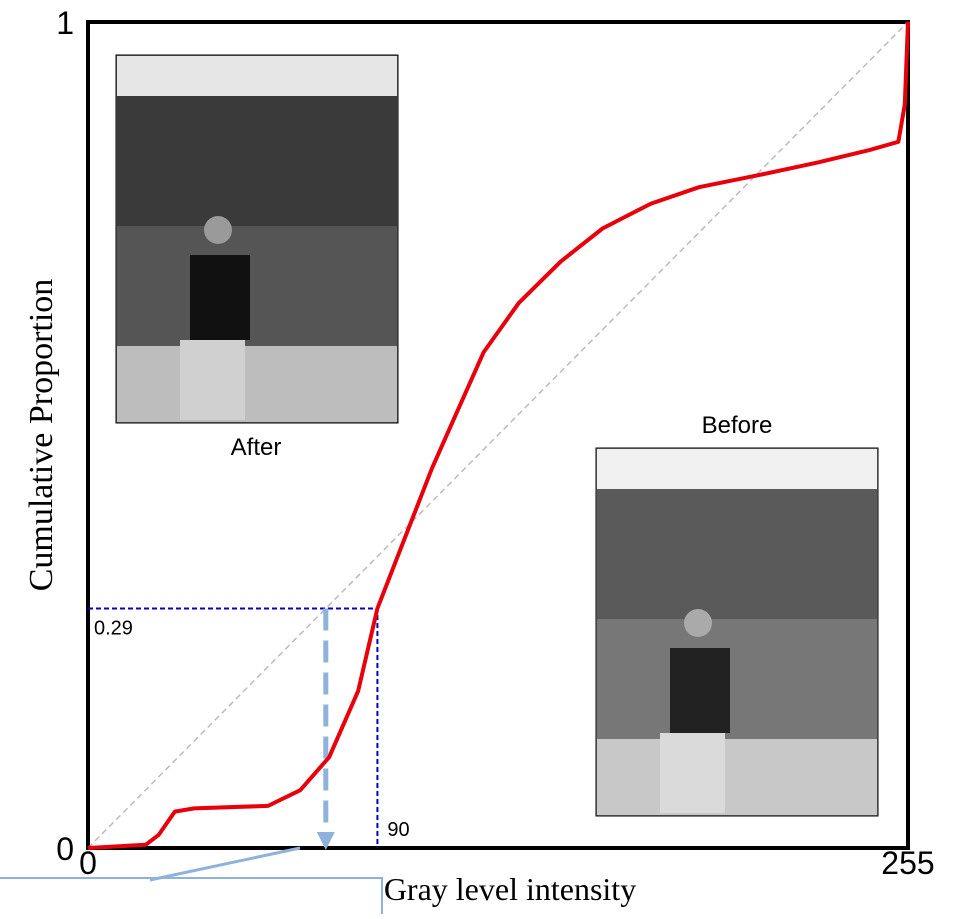 The width and height of the screenshot is (955, 919). I want to click on annotation-label: 0.29, so click(113, 628).